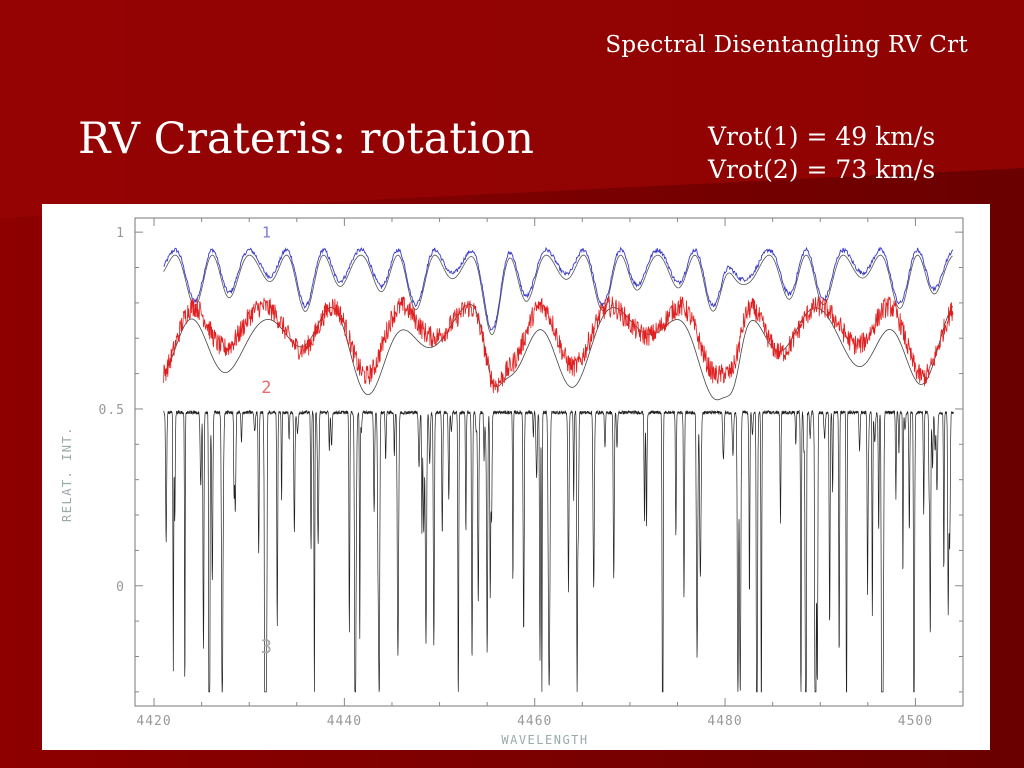 Image resolution: width=1024 pixels, height=768 pixels. Describe the element at coordinates (344, 721) in the screenshot. I see `x-tick-label: 4440` at that location.